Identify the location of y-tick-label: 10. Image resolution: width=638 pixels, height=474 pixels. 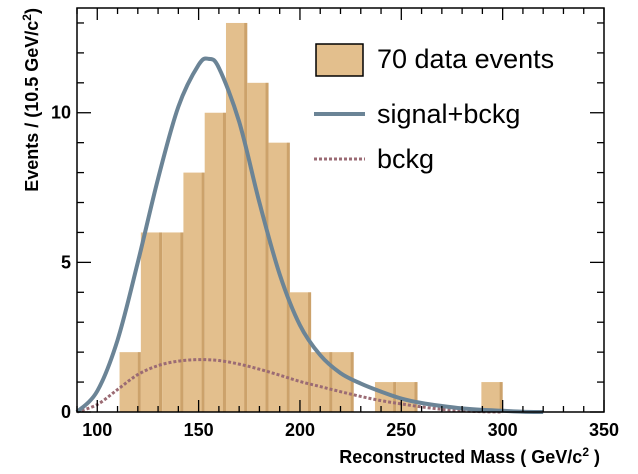
(61, 113).